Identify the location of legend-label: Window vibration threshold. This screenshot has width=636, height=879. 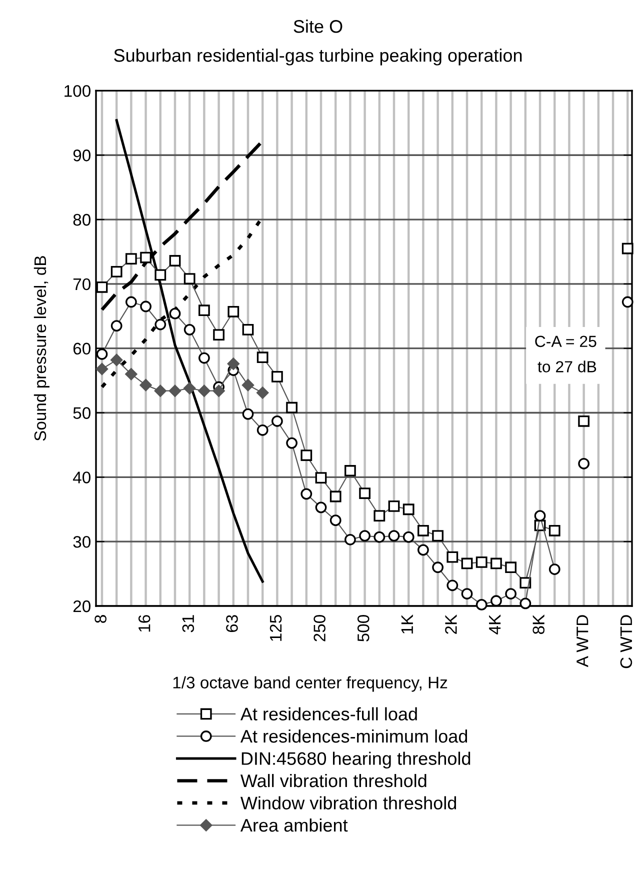
(348, 803).